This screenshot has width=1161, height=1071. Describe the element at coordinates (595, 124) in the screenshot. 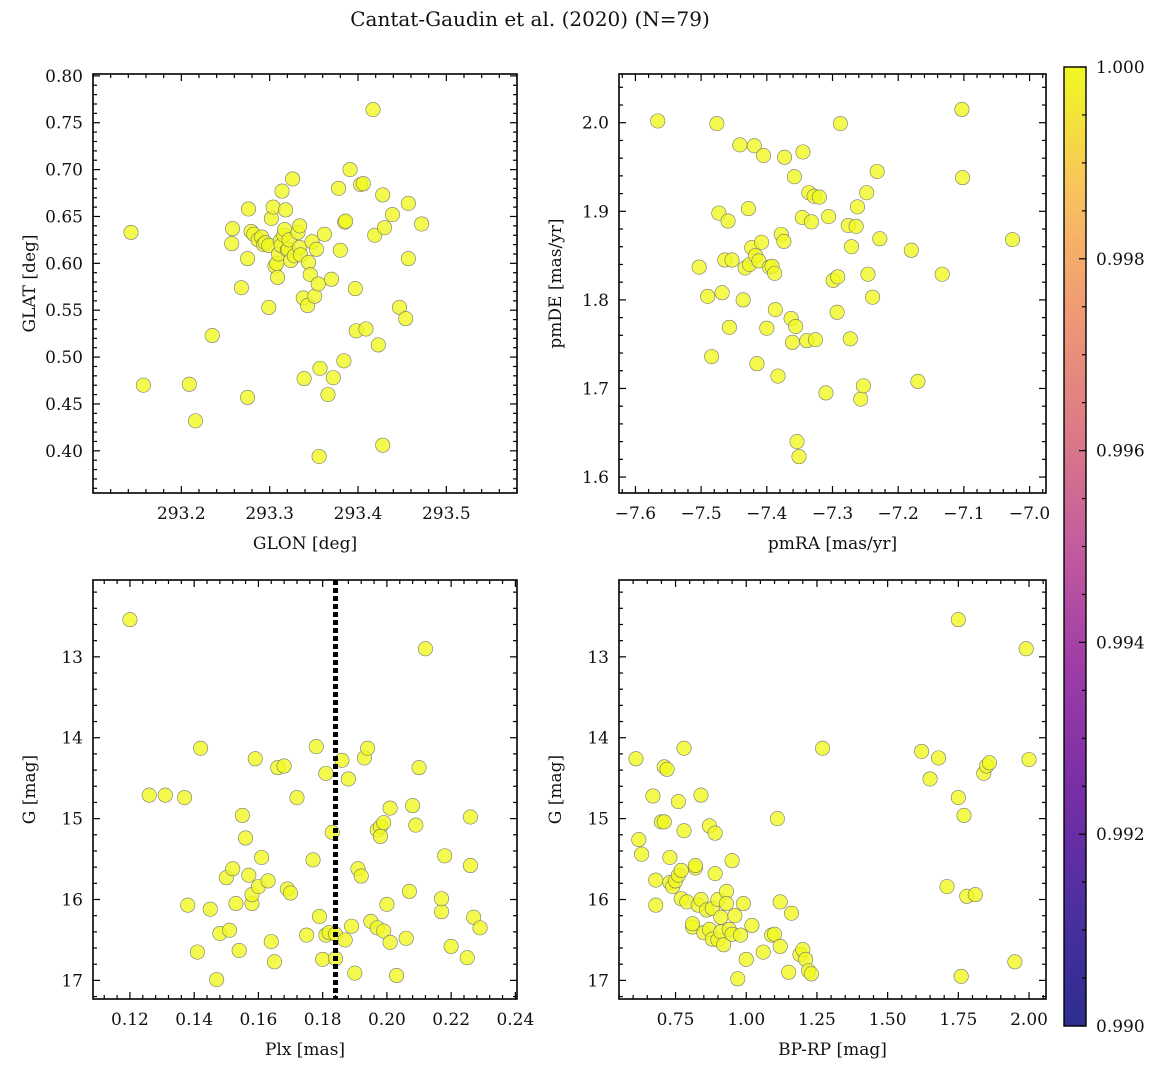

I see `y-tick-label: 2.0` at that location.